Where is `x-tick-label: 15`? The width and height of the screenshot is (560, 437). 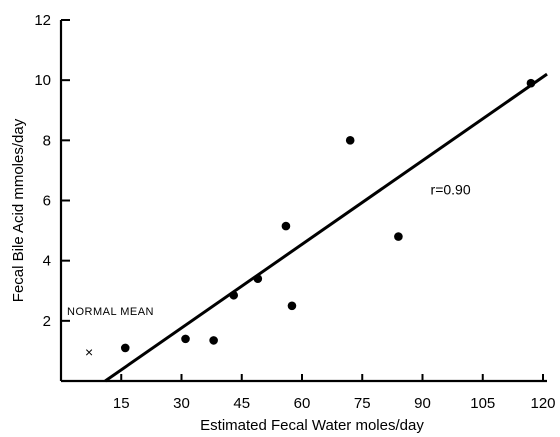 x-tick-label: 15 is located at coordinates (121, 403).